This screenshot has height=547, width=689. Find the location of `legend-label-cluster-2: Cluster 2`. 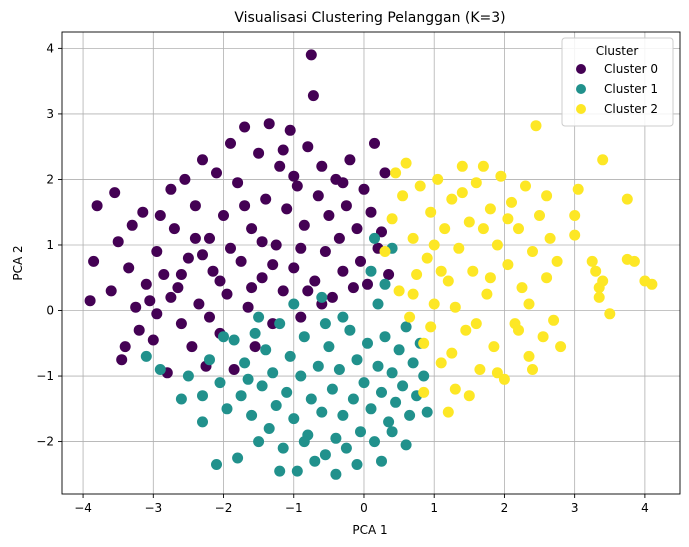

legend-label-cluster-2: Cluster 2 is located at coordinates (631, 109).